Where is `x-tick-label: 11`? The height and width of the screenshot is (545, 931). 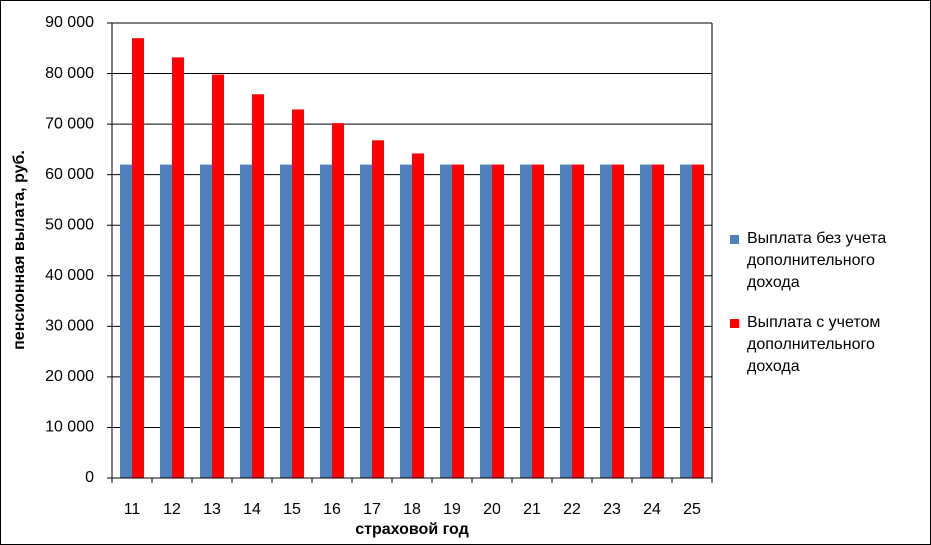
x-tick-label: 11 is located at coordinates (132, 509).